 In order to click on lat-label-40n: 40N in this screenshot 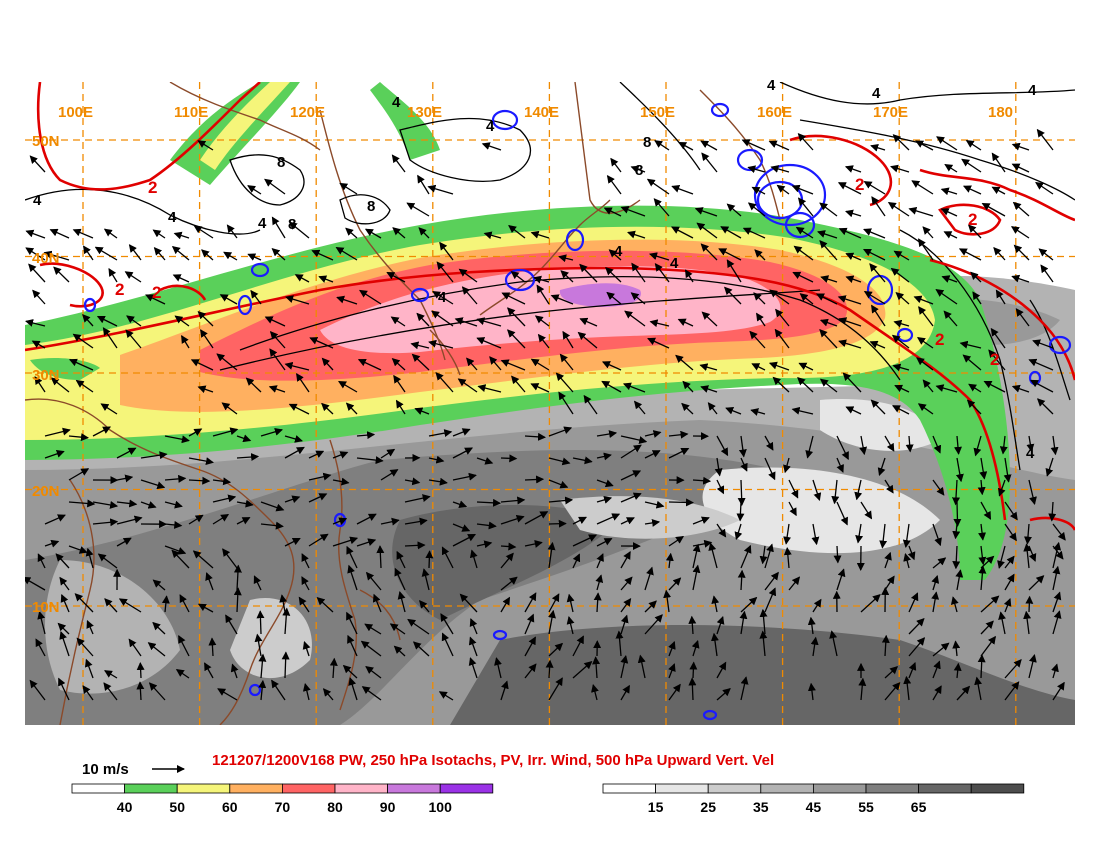, I will do `click(46, 258)`.